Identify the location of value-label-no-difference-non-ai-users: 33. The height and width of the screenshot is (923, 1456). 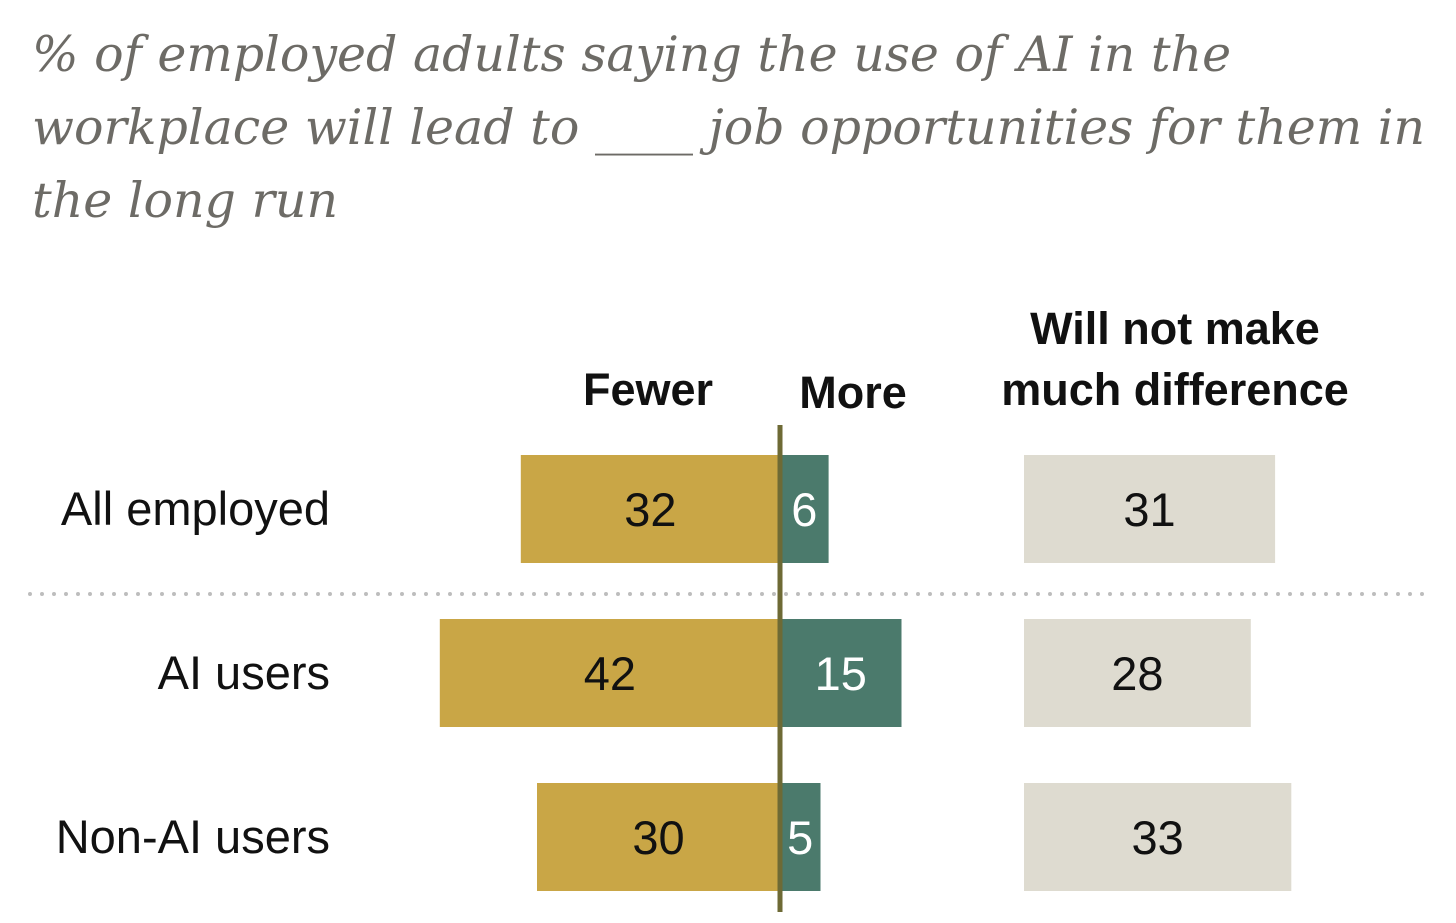
(1158, 837).